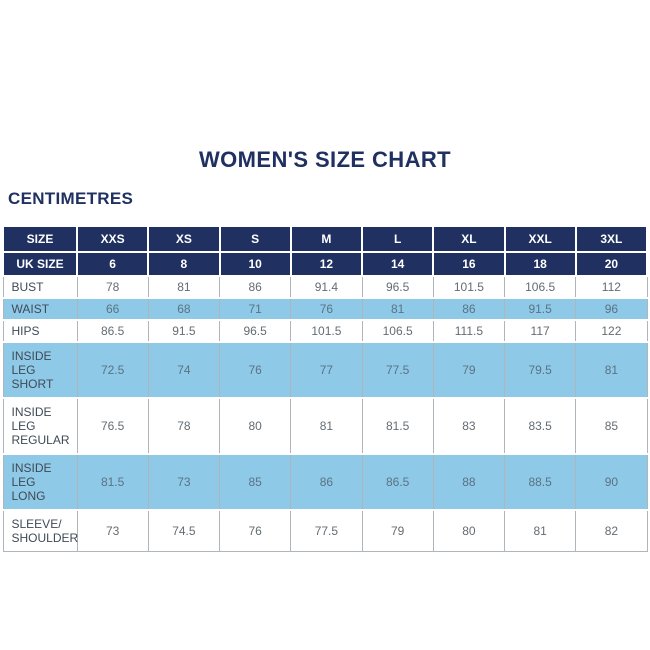 This screenshot has width=650, height=650. What do you see at coordinates (255, 309) in the screenshot?
I see `measurement-cell: 71` at bounding box center [255, 309].